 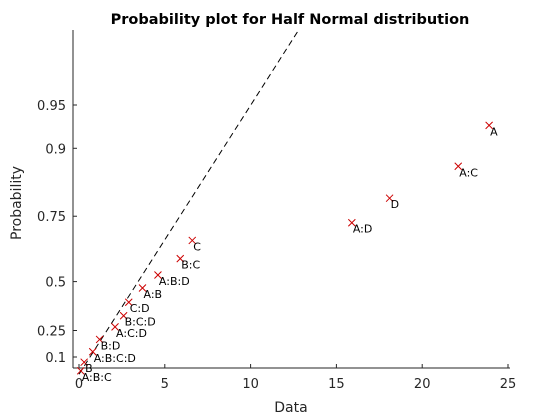 I want to click on point-label: A:C, so click(x=468, y=172).